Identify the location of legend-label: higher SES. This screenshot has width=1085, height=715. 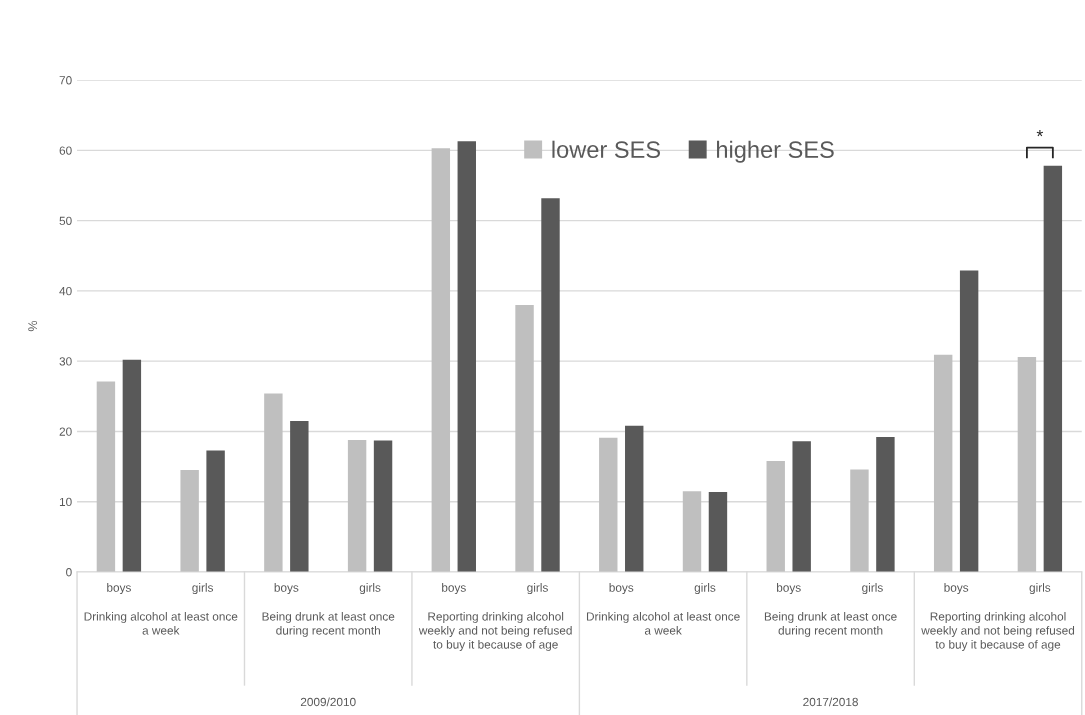
(775, 151).